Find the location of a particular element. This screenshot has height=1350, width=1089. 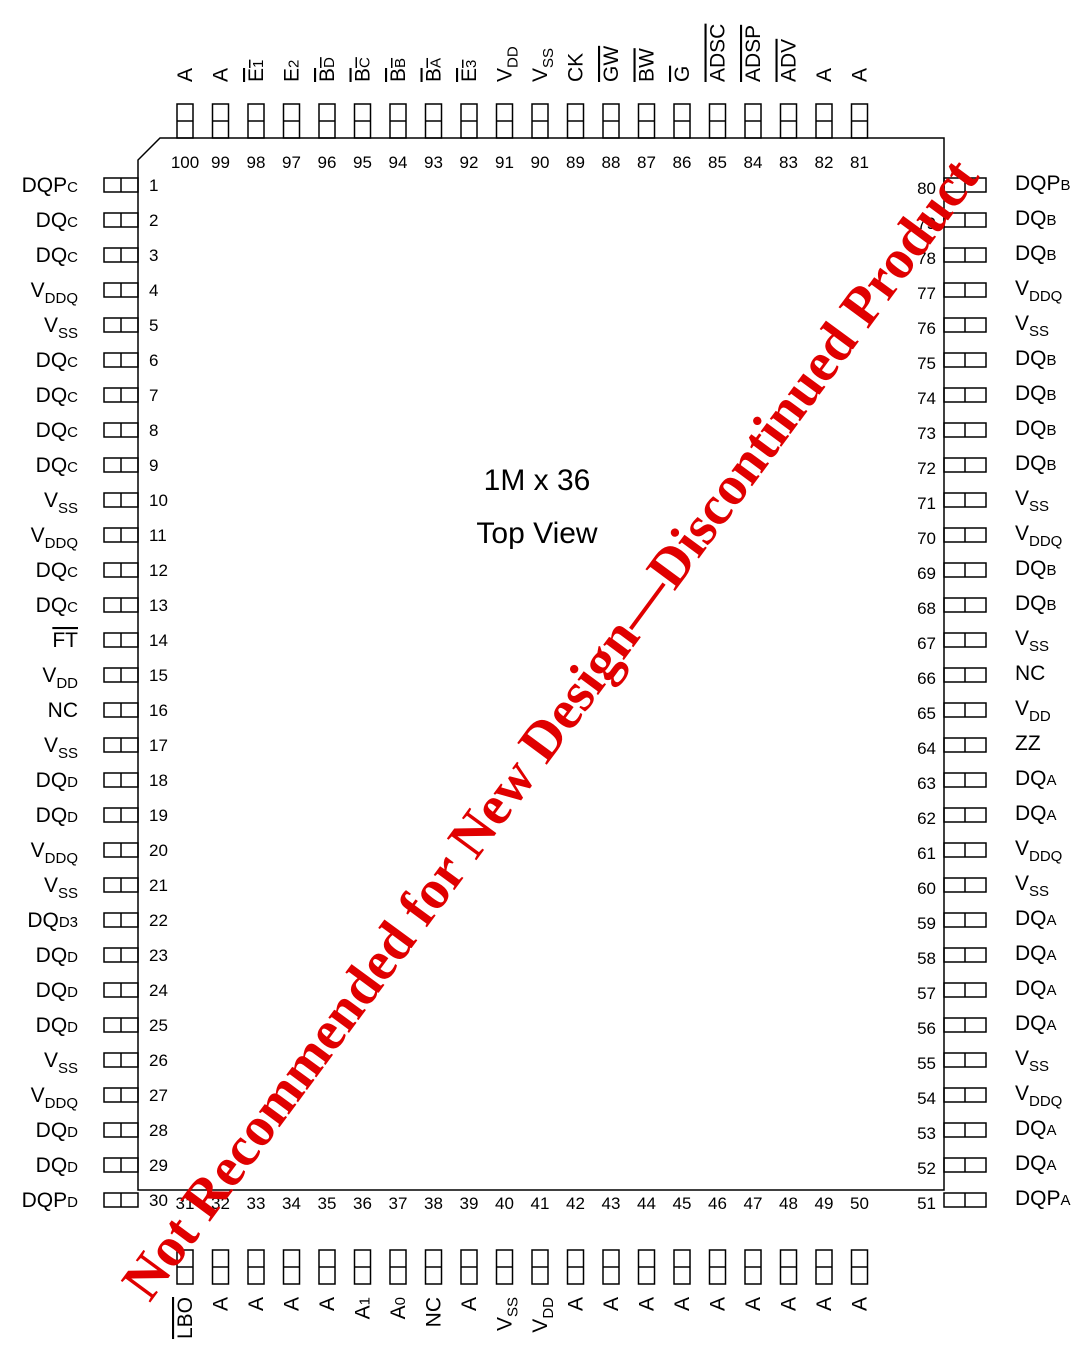

pin-number: 92 is located at coordinates (469, 162).